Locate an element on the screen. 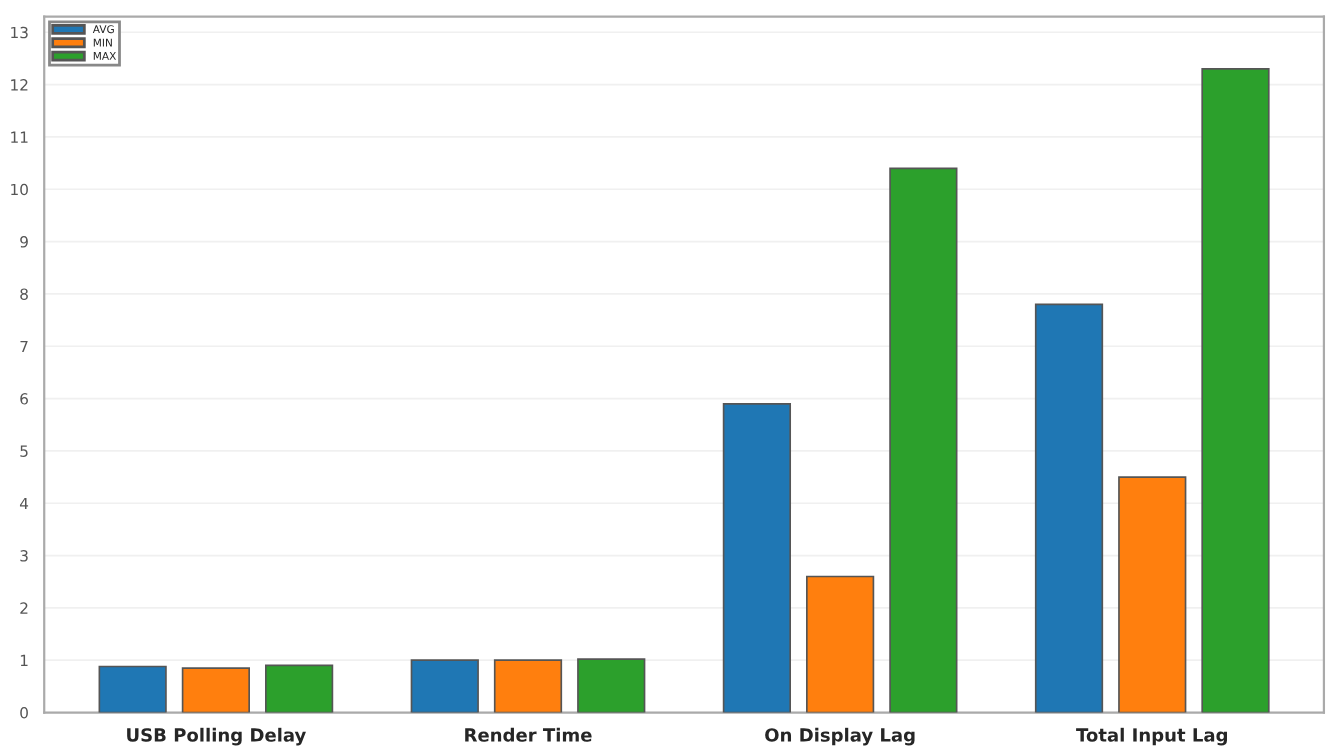 The width and height of the screenshot is (1340, 754). x-tick-label: On Display Lag is located at coordinates (840, 736).